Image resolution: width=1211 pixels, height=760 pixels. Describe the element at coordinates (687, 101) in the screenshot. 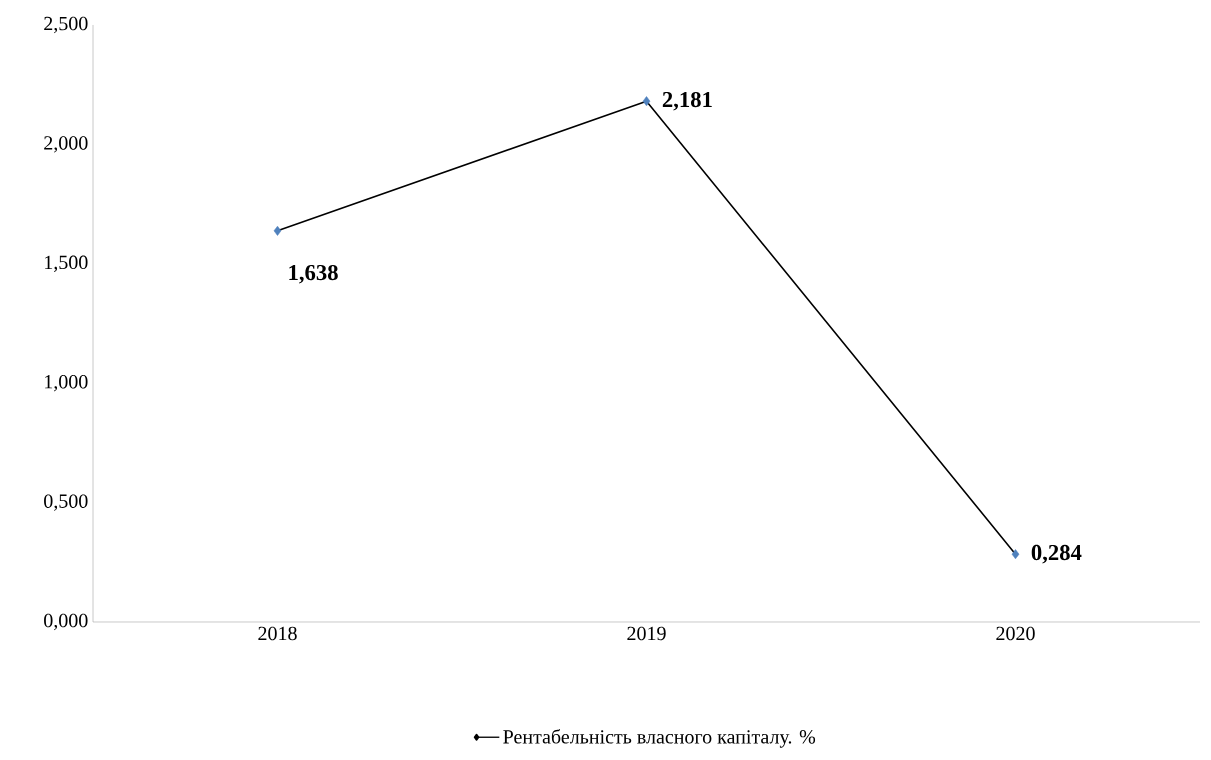

I see `data-label: 2,181` at that location.